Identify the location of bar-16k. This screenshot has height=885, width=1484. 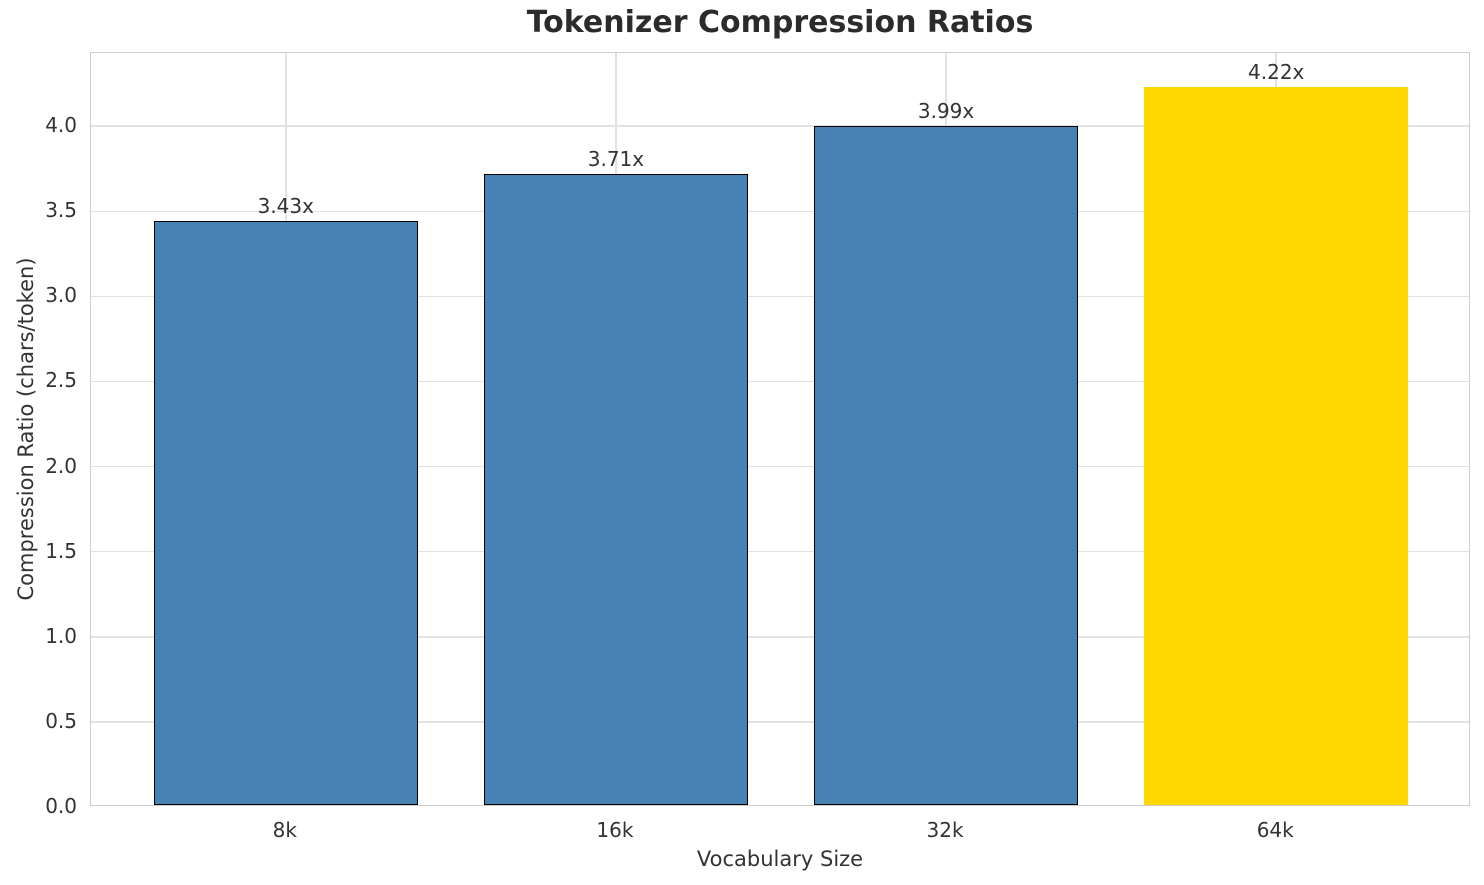
(615, 489).